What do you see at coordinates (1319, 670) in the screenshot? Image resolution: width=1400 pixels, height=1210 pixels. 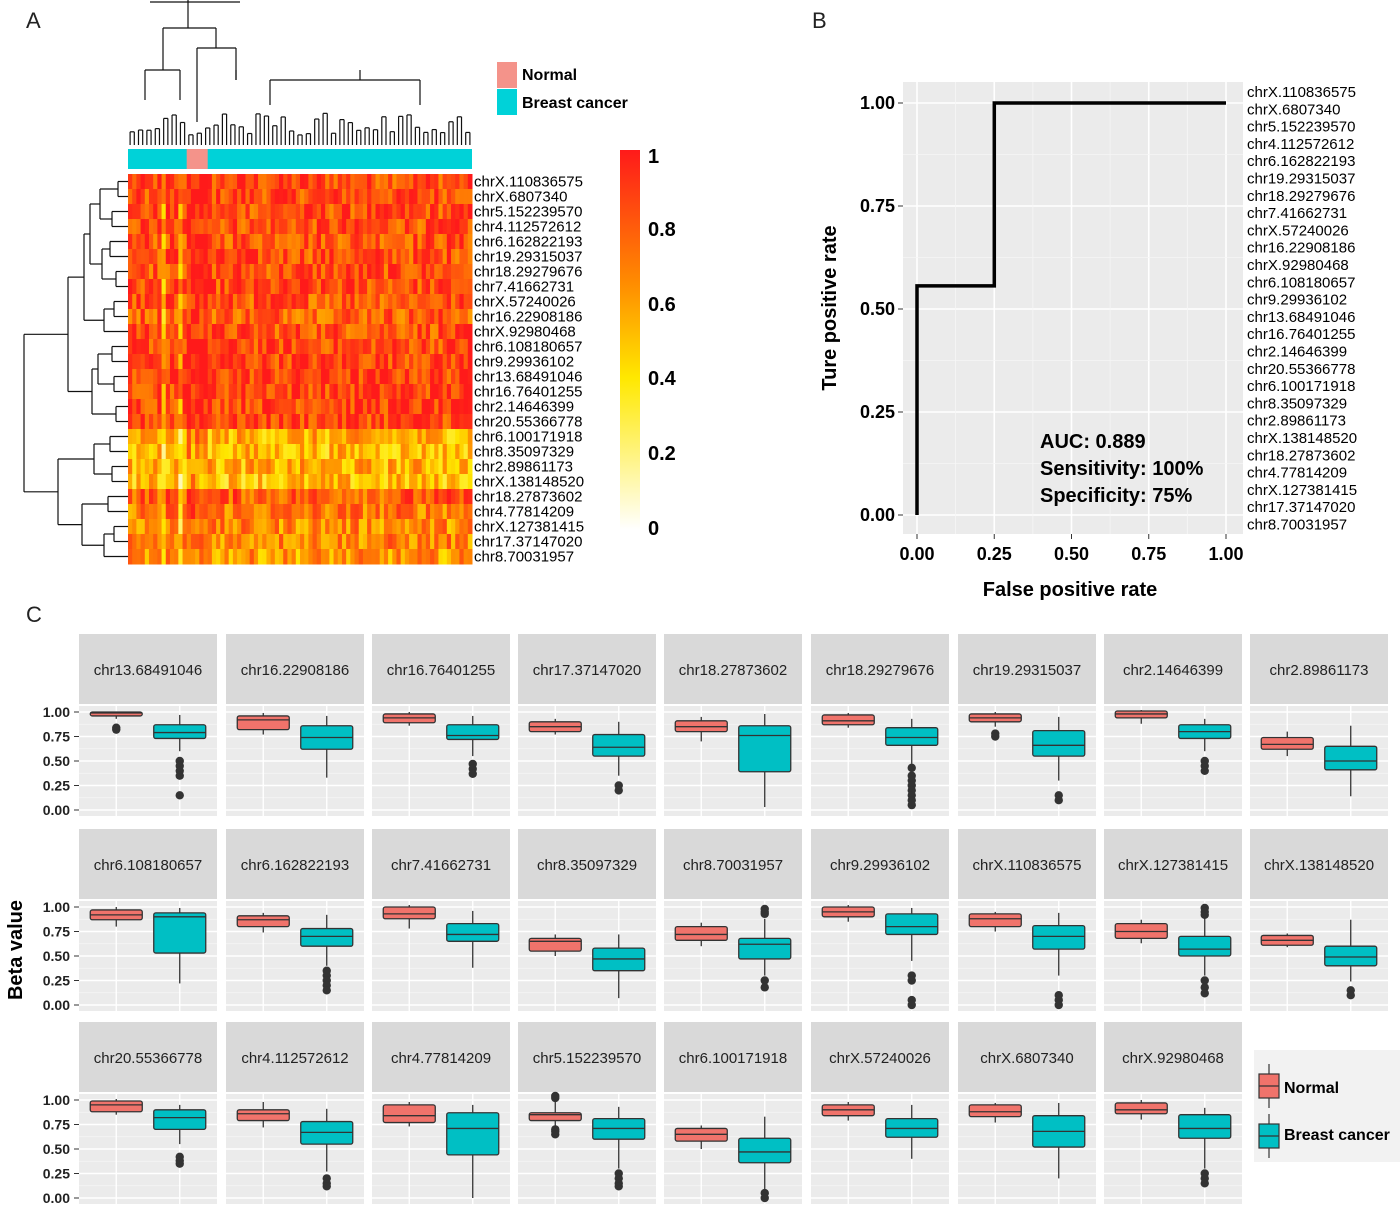 I see `facet-strip-label: chr2.89861173` at bounding box center [1319, 670].